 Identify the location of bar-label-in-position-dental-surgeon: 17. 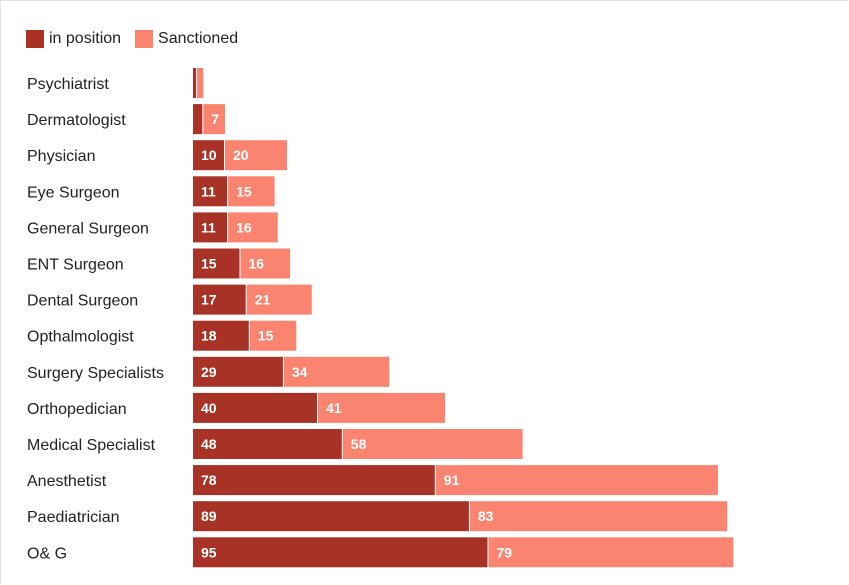
(209, 300).